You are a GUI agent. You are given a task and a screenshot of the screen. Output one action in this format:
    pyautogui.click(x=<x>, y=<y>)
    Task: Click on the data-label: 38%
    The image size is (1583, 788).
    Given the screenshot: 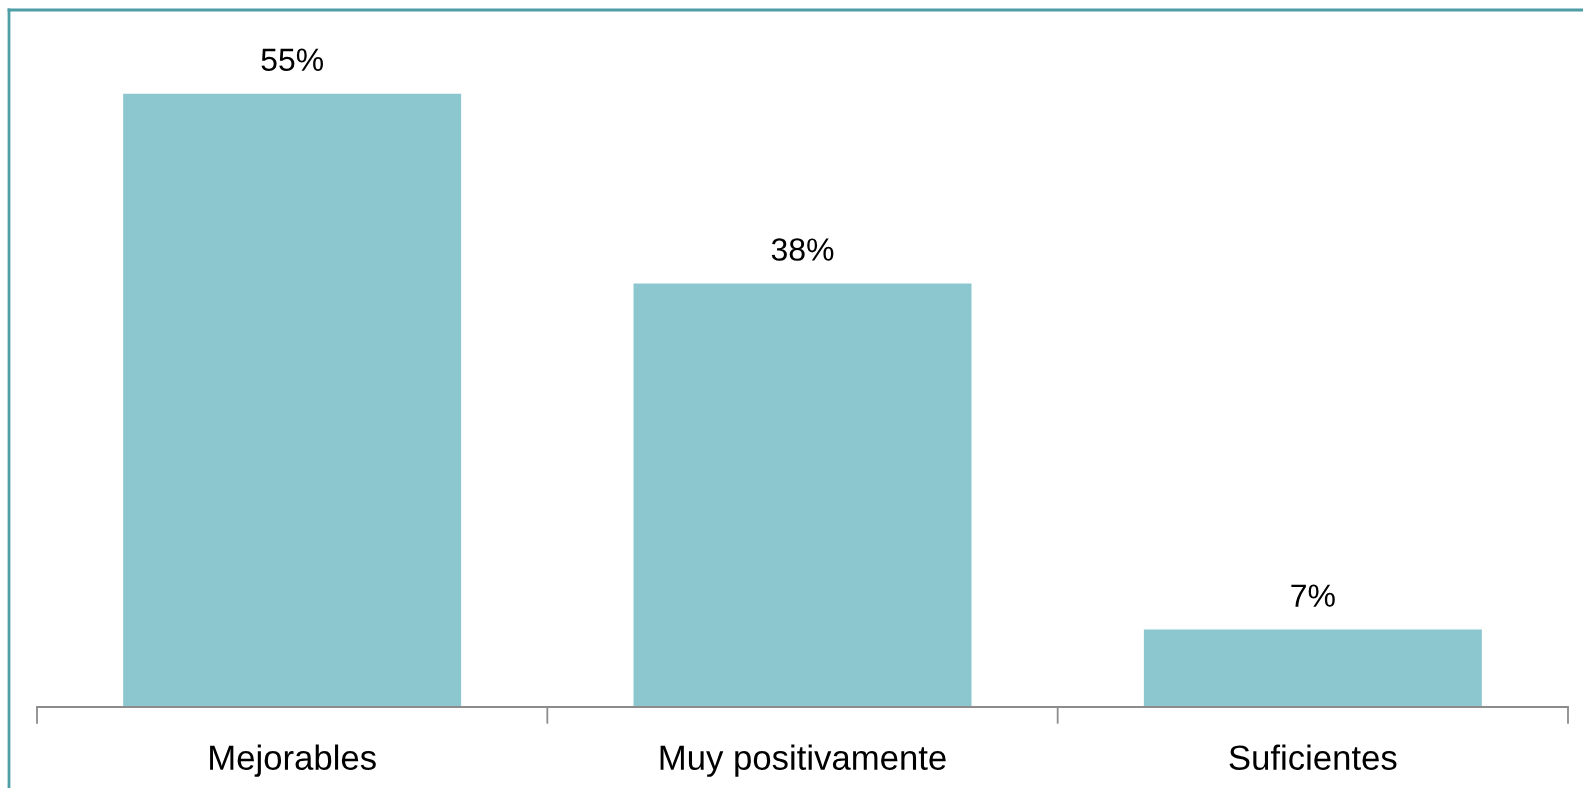 What is the action you would take?
    pyautogui.click(x=802, y=249)
    